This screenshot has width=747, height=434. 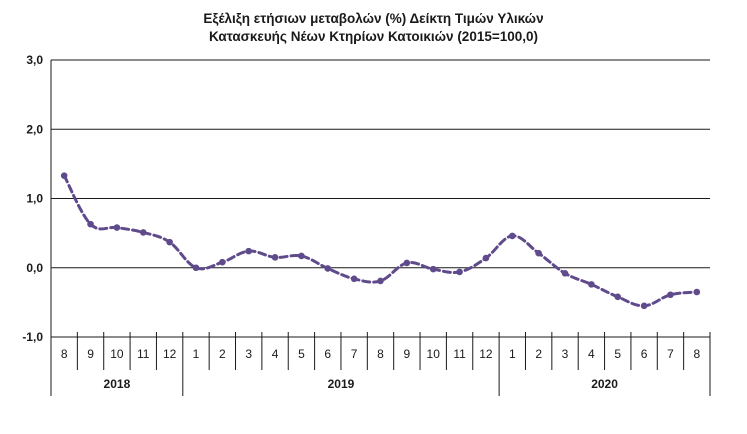 What do you see at coordinates (34, 60) in the screenshot?
I see `y-tick-label: 3,0` at bounding box center [34, 60].